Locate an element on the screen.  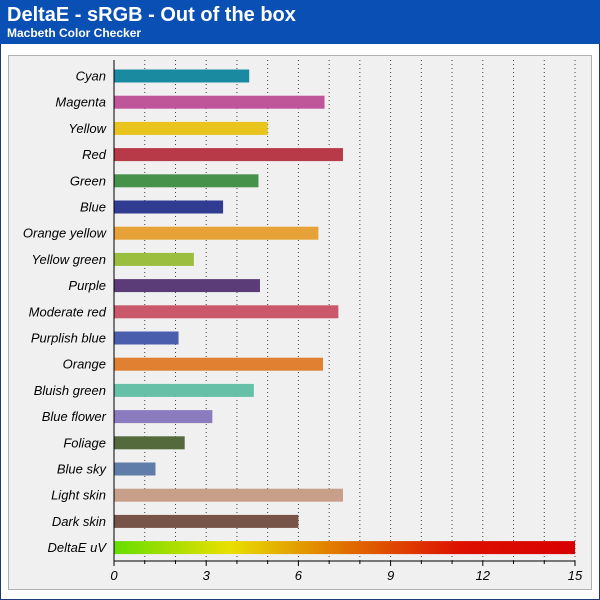
bar-yellow is located at coordinates (191, 128).